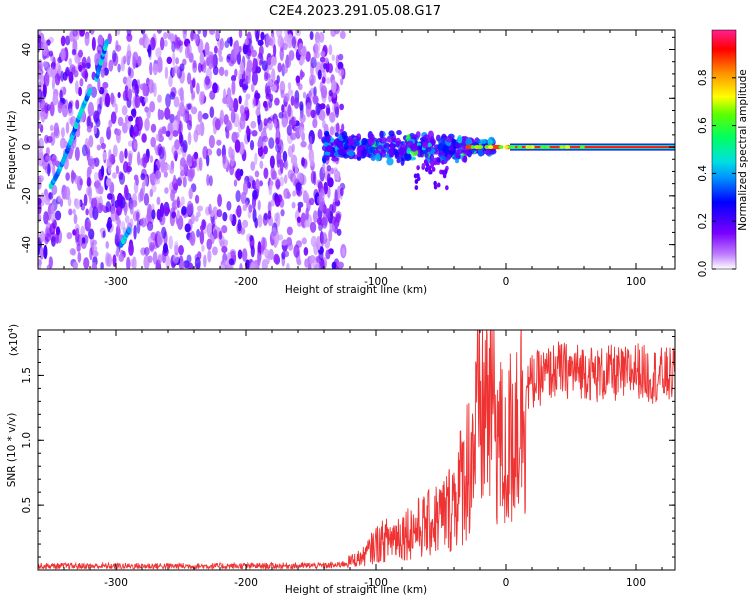 The image size is (750, 600). What do you see at coordinates (592, 147) in the screenshot?
I see `carrier-core` at bounding box center [592, 147].